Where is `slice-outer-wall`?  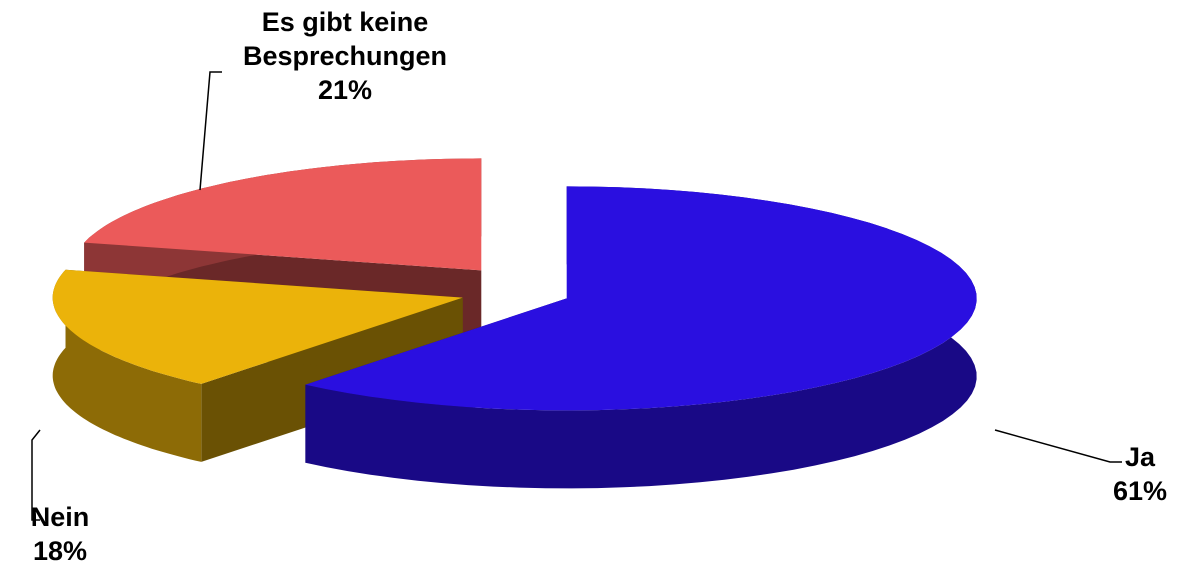 slice-outer-wall is located at coordinates (127, 365).